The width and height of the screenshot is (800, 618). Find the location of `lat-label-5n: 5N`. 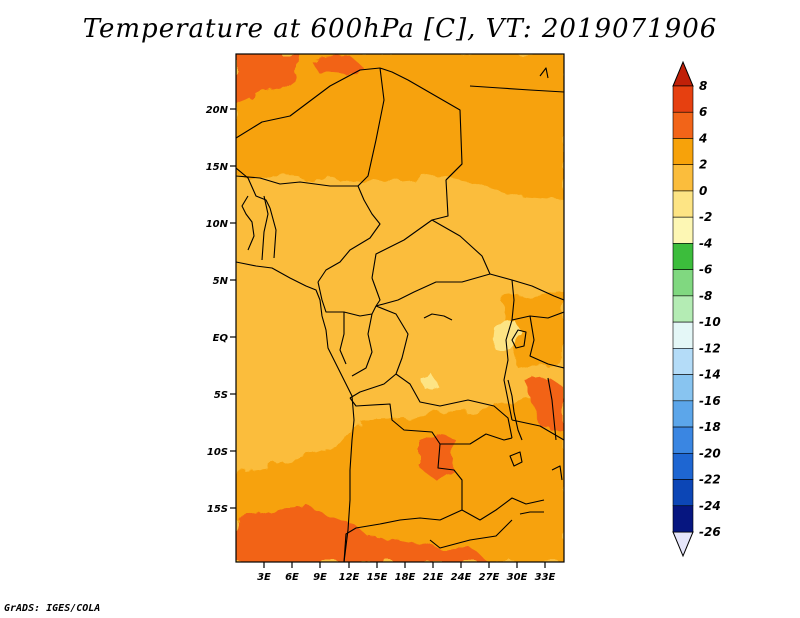

lat-label-5n: 5N is located at coordinates (221, 281).